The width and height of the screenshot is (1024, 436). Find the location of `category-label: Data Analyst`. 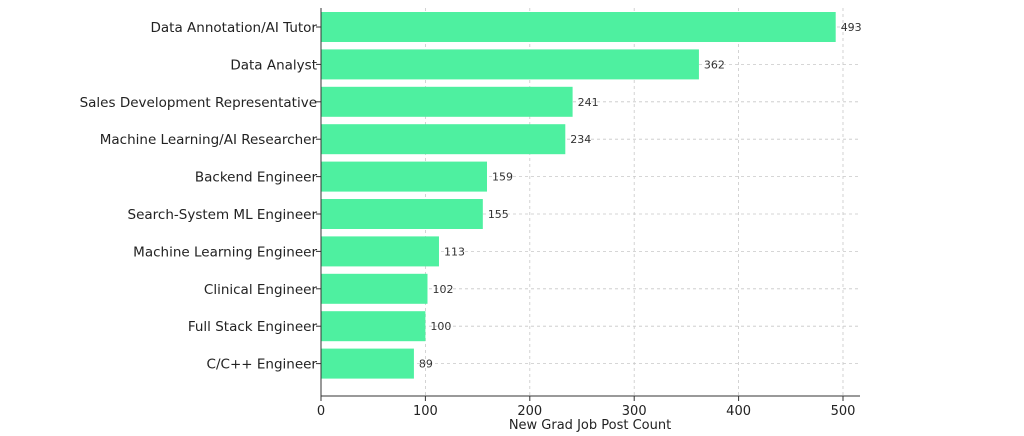

category-label: Data Analyst is located at coordinates (273, 65).